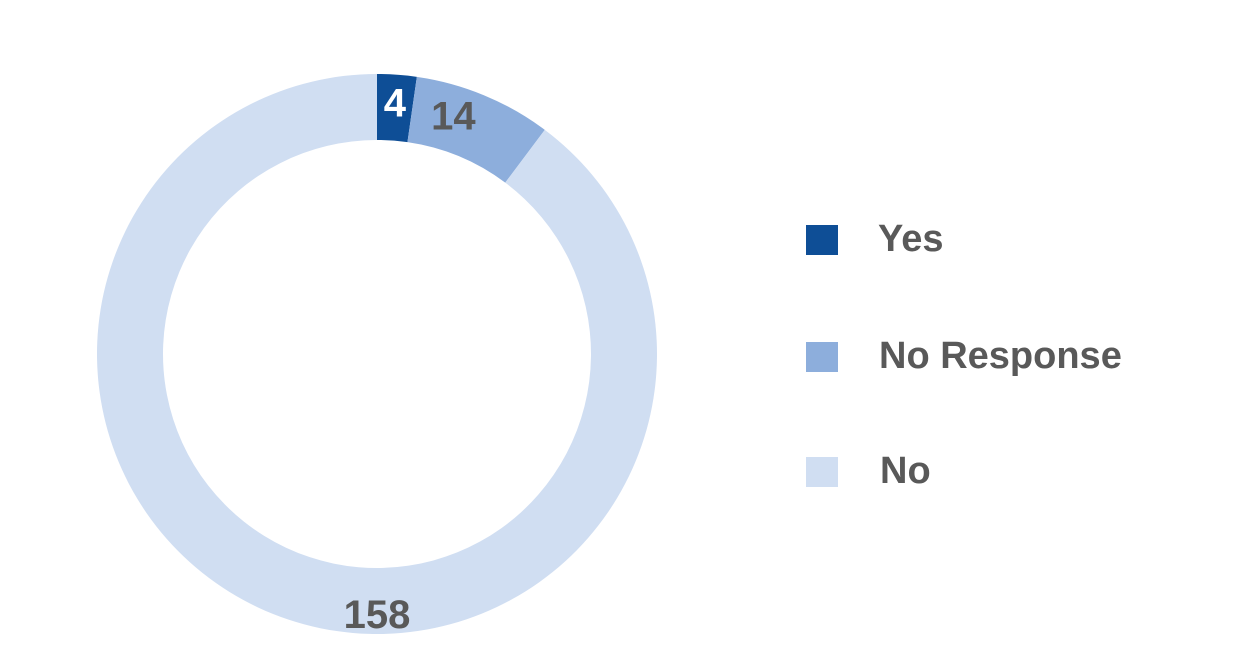 The width and height of the screenshot is (1233, 663). Describe the element at coordinates (905, 471) in the screenshot. I see `legend-label-no: No` at that location.